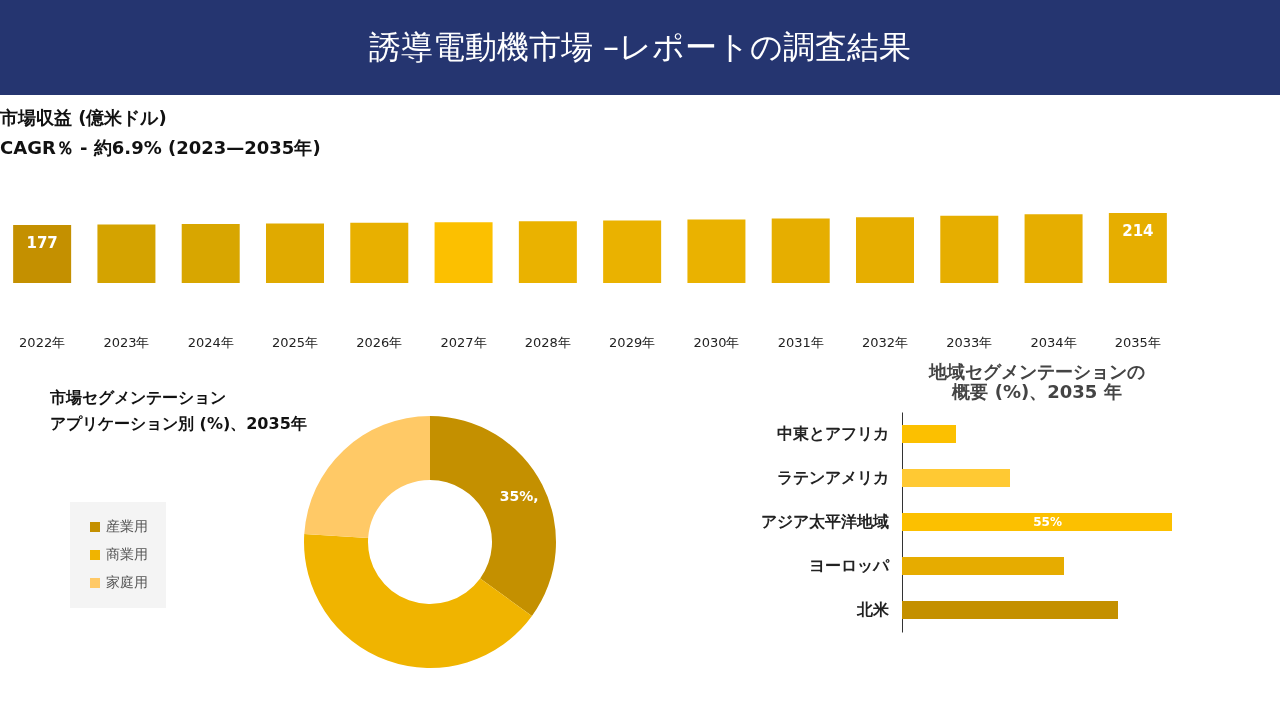  Describe the element at coordinates (127, 526) in the screenshot. I see `legend-label: 産業用` at that location.